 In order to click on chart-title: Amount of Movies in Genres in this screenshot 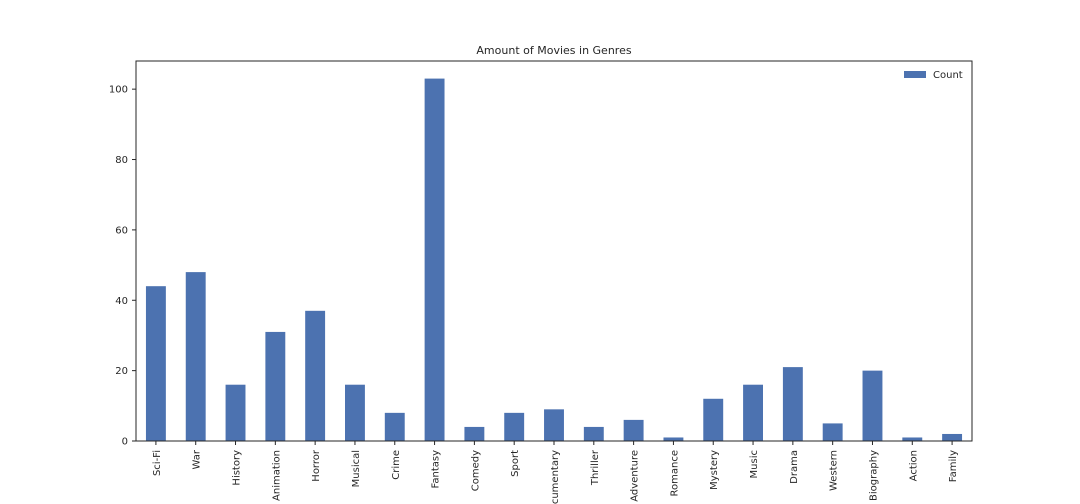, I will do `click(553, 50)`.